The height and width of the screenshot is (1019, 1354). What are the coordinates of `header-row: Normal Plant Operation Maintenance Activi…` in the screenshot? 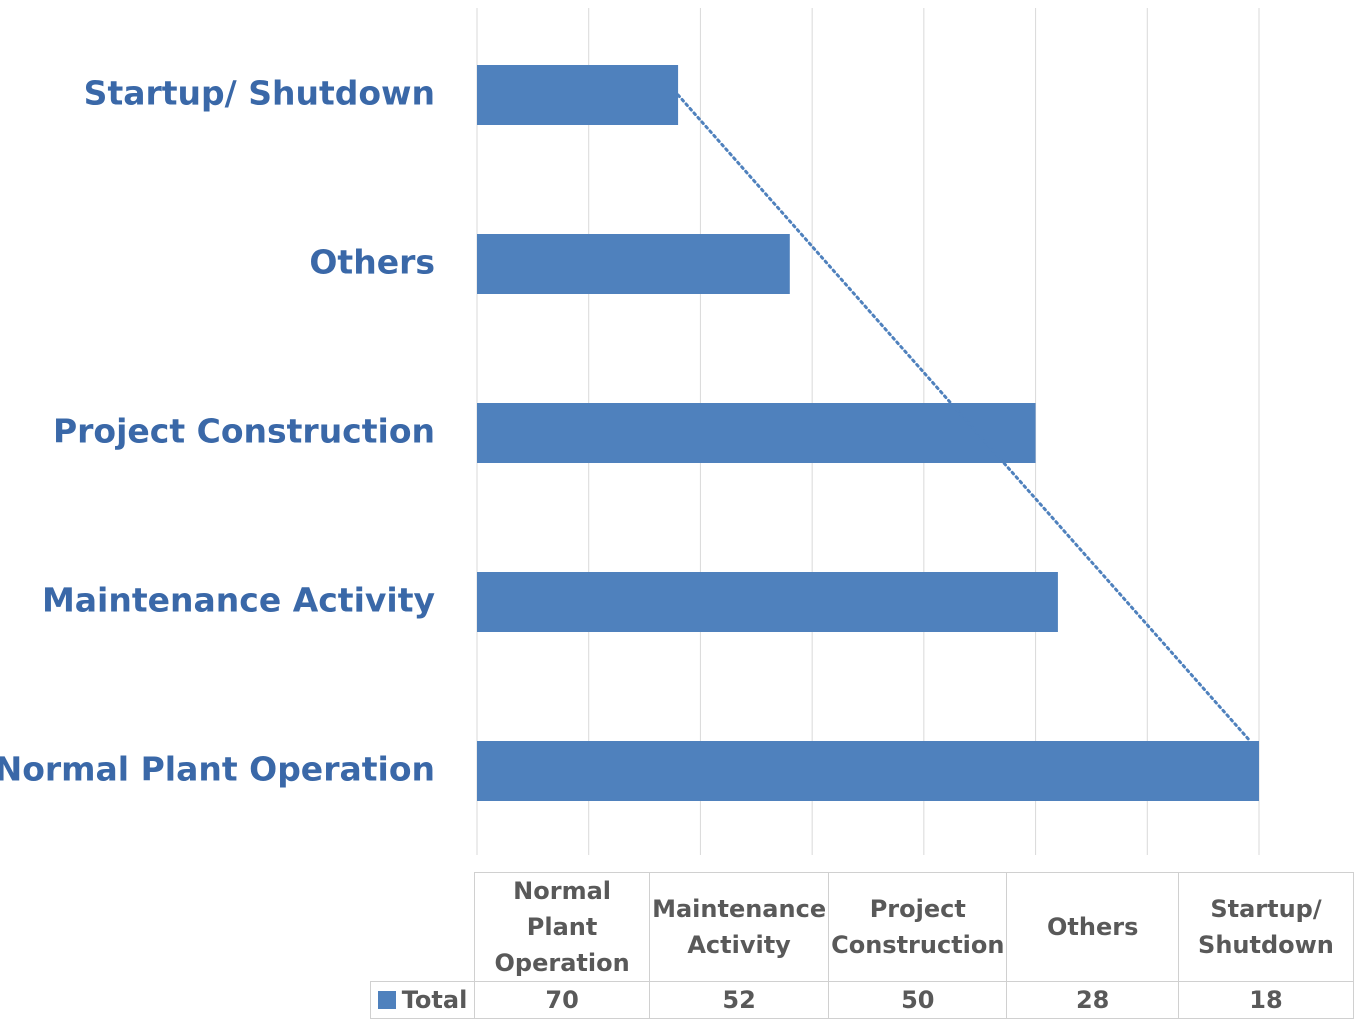 It's located at (862, 927).